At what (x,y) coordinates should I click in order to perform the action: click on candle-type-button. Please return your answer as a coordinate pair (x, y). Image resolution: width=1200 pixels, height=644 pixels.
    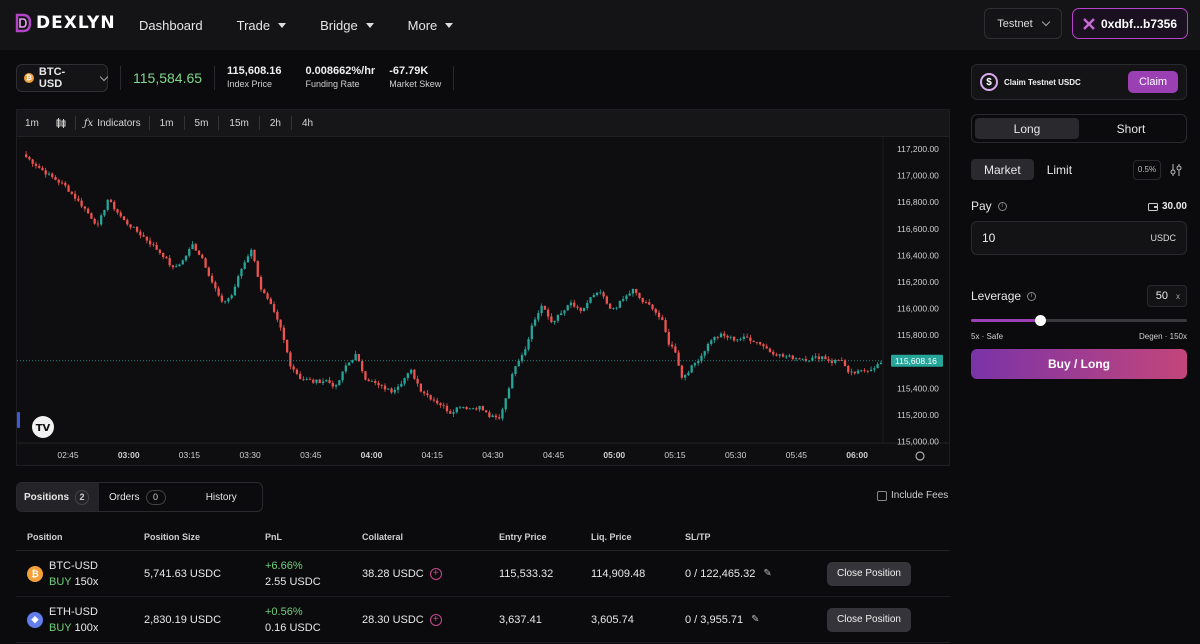
    Looking at the image, I should click on (61, 123).